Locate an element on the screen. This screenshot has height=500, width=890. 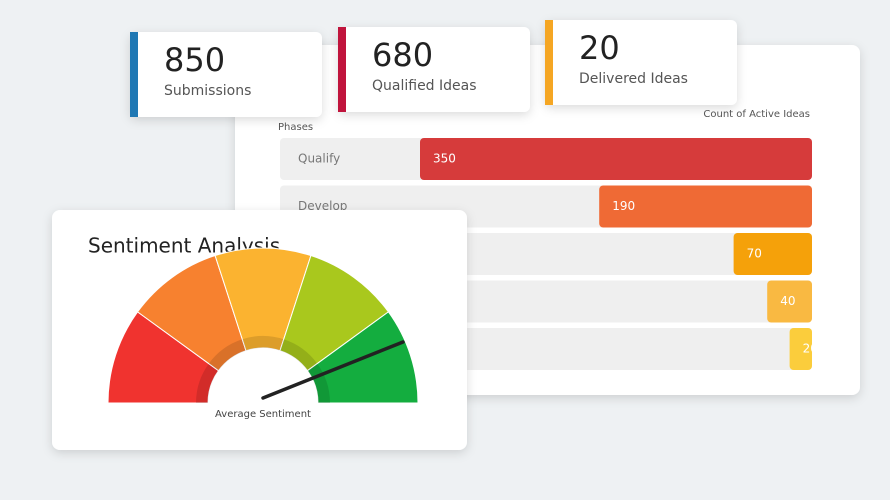
kpi-value: 680 is located at coordinates (402, 55).